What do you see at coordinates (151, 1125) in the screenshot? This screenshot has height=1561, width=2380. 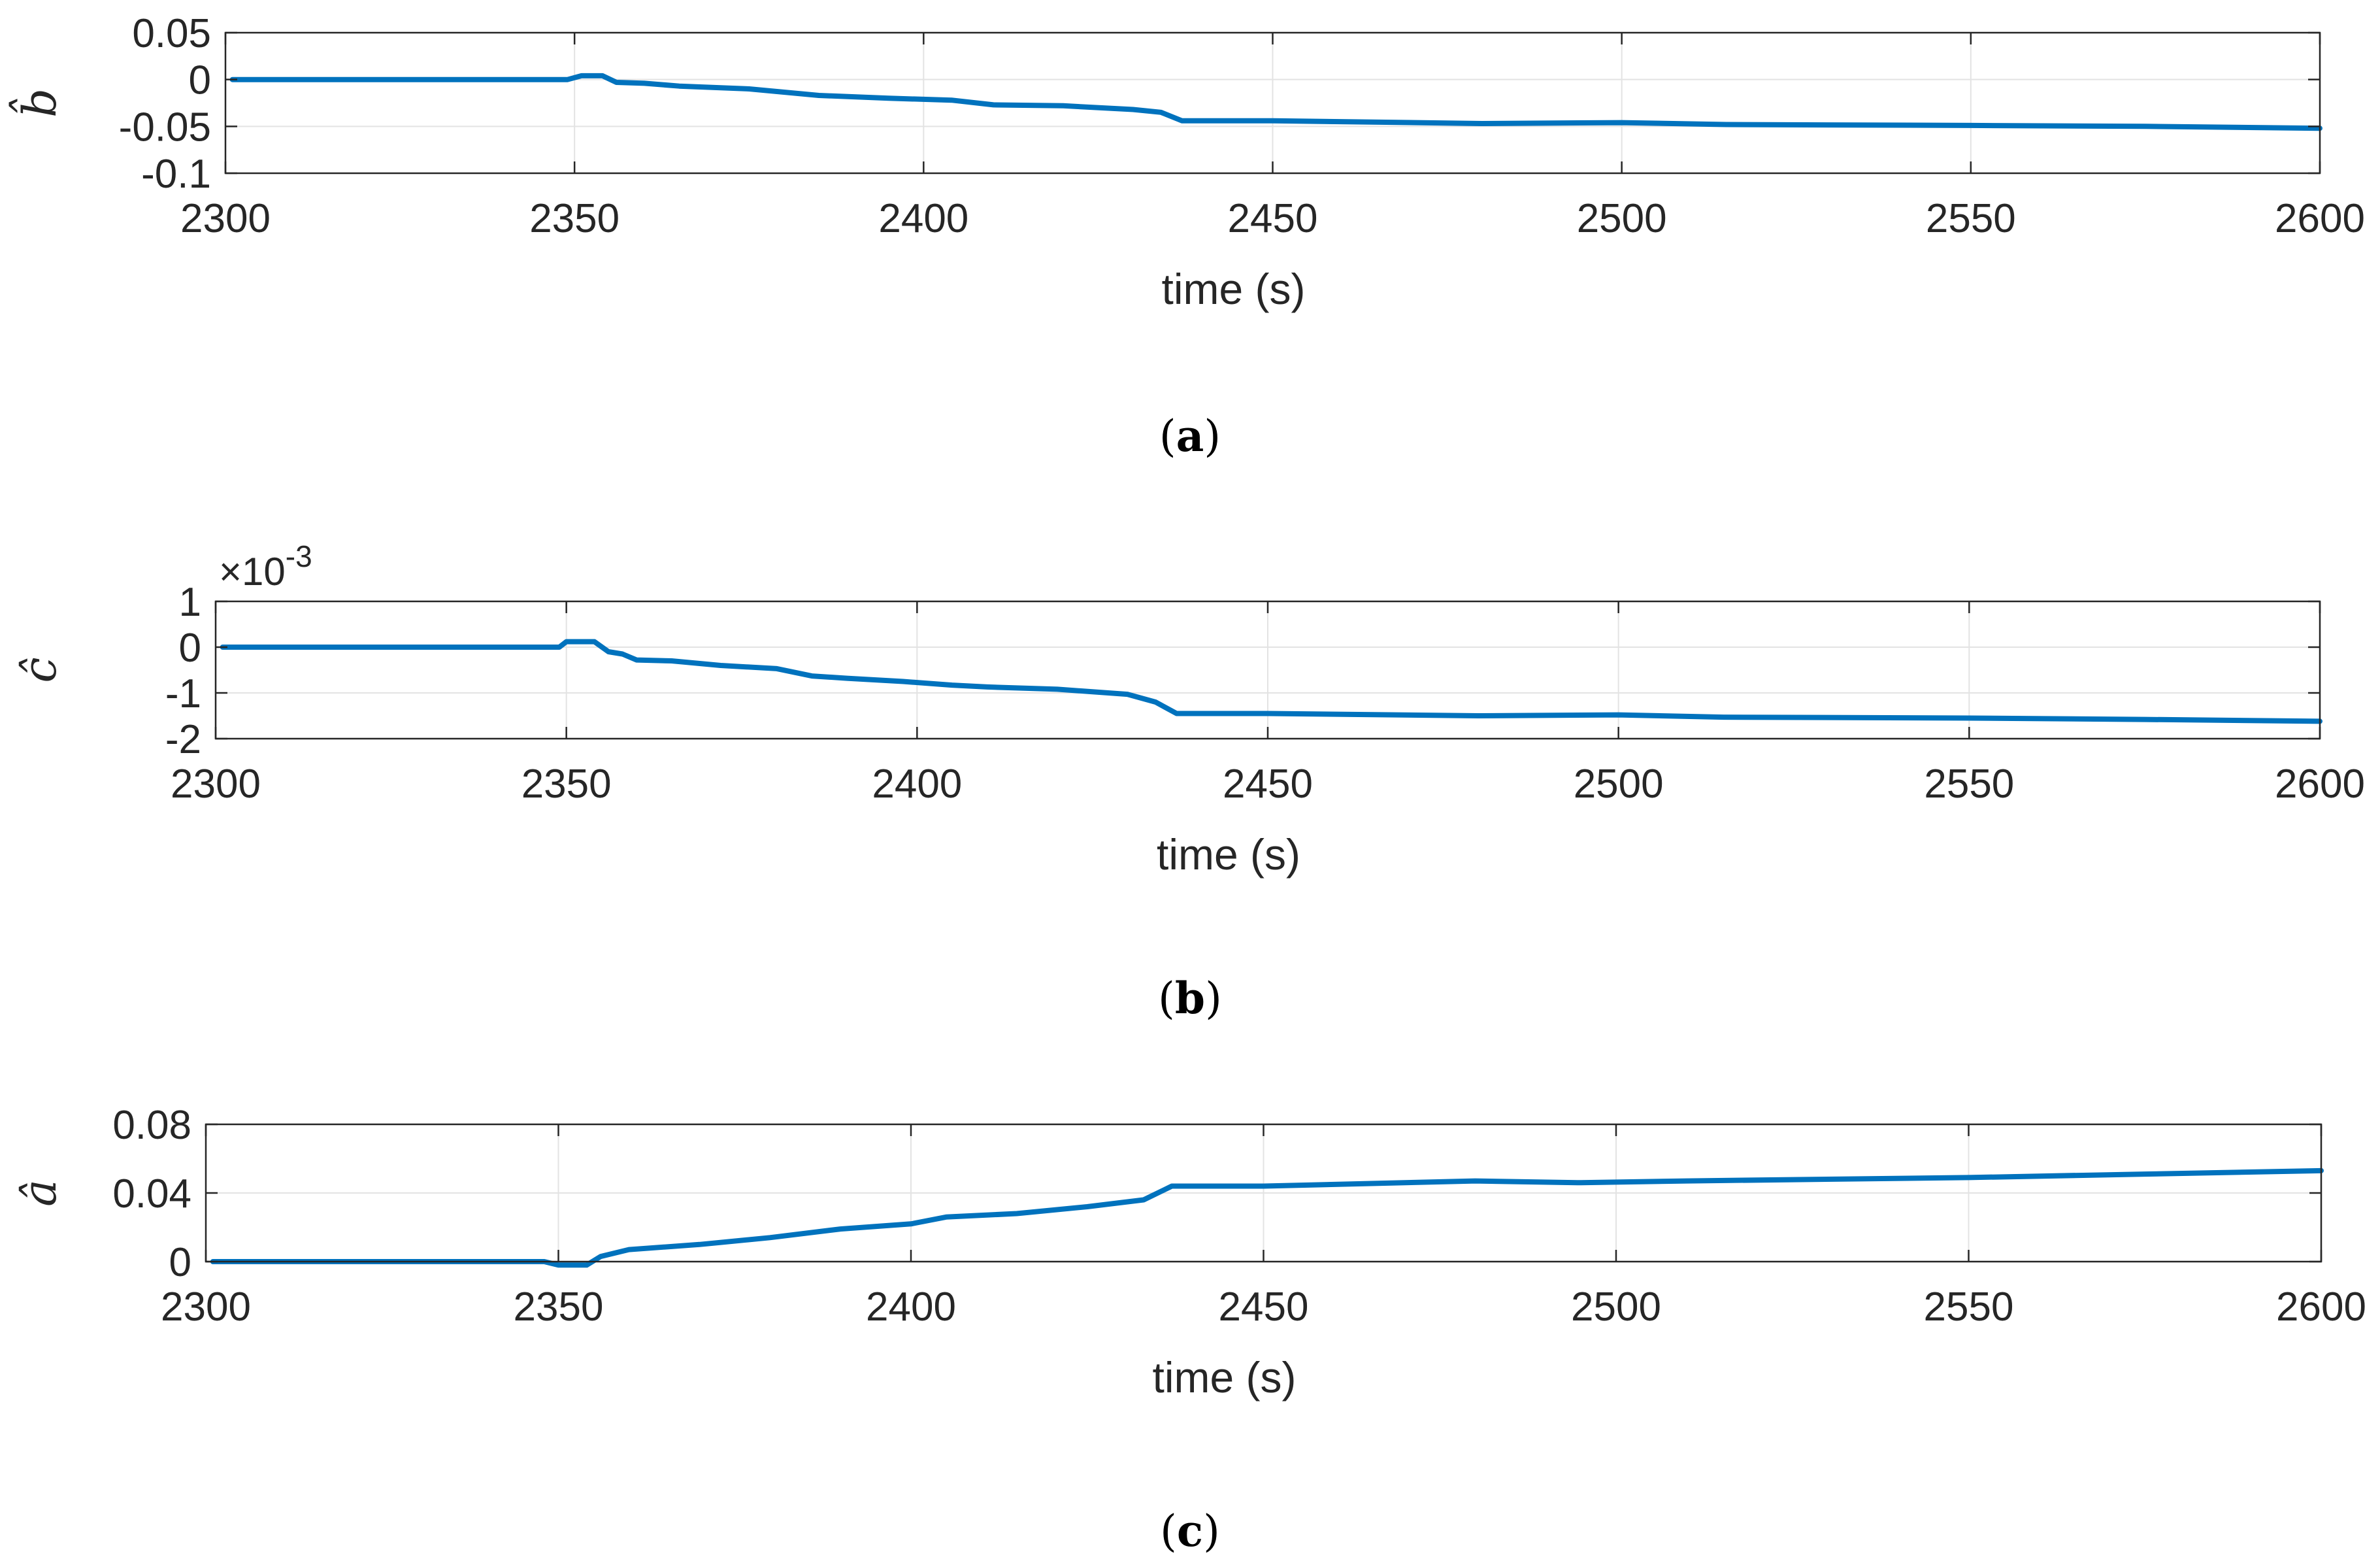 I see `y-tick-label: 0.08` at bounding box center [151, 1125].